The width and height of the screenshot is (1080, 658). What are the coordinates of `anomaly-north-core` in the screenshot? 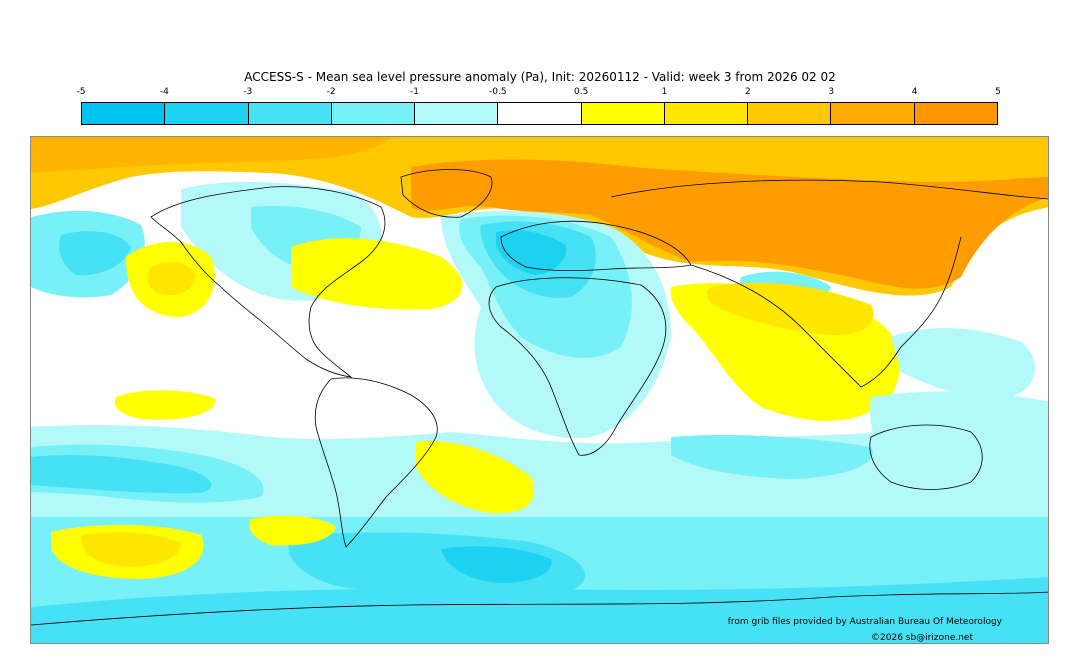 It's located at (729, 224).